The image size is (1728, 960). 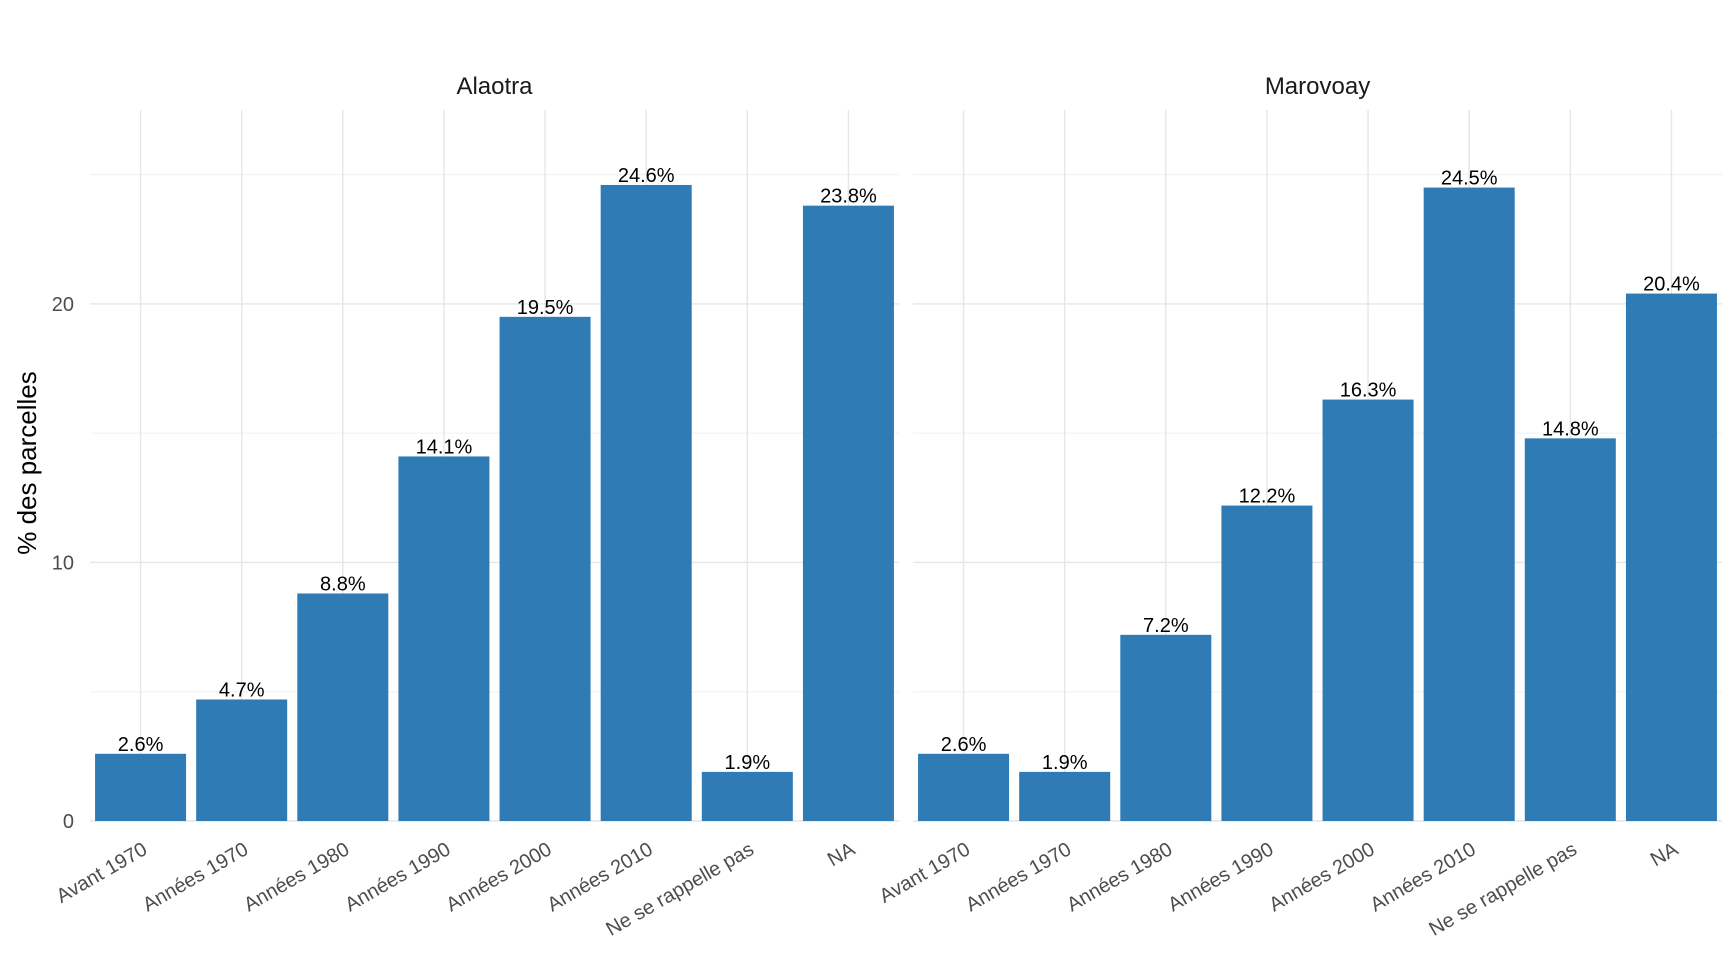 What do you see at coordinates (1317, 86) in the screenshot?
I see `facet-title: Marovoay` at bounding box center [1317, 86].